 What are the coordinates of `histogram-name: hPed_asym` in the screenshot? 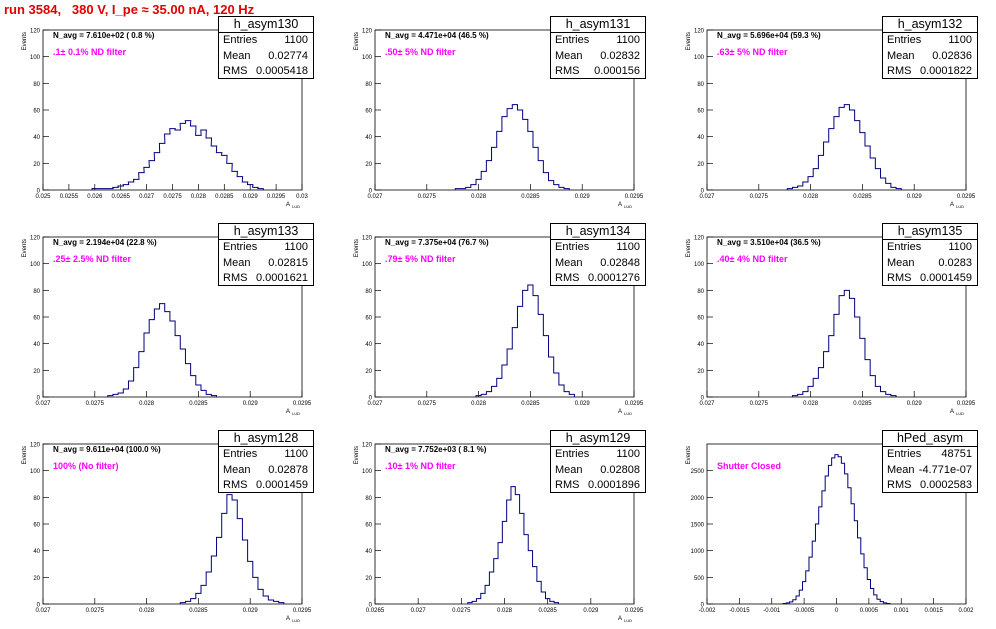 It's located at (930, 439).